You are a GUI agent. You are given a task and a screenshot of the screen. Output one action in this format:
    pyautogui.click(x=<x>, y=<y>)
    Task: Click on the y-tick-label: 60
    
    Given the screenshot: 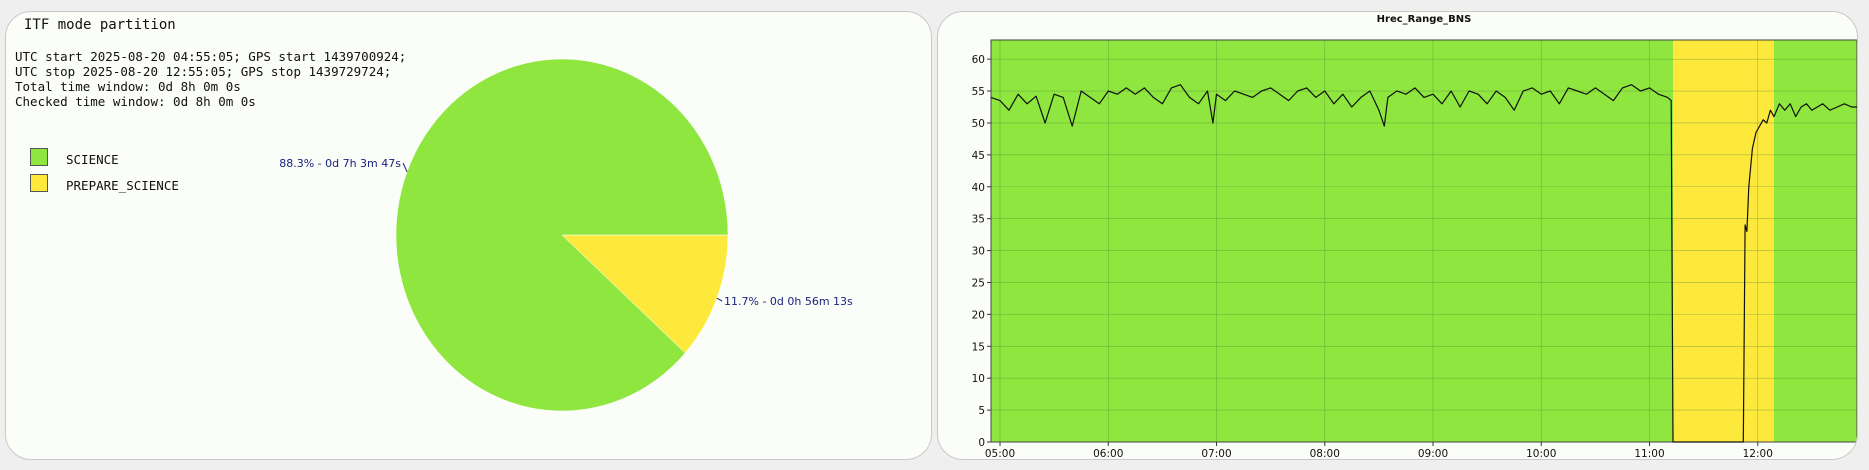 What is the action you would take?
    pyautogui.click(x=978, y=60)
    